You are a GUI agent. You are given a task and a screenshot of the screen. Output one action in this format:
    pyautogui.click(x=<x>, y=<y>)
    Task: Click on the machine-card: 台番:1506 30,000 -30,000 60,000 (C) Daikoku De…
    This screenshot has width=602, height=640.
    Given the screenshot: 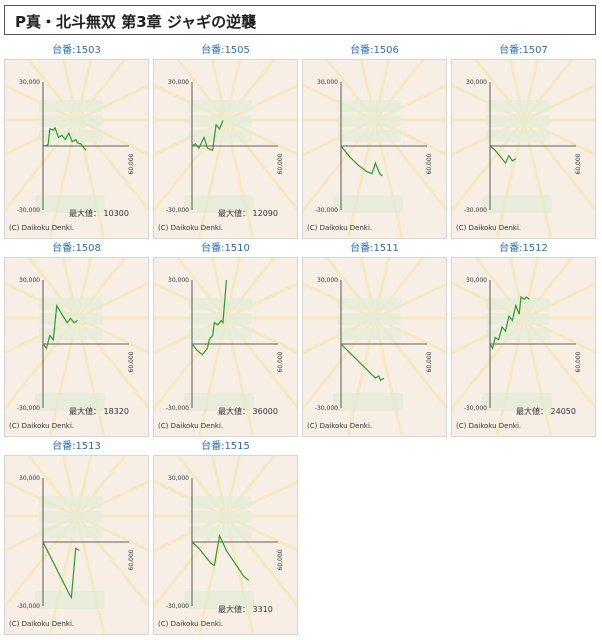 What is the action you would take?
    pyautogui.click(x=374, y=142)
    